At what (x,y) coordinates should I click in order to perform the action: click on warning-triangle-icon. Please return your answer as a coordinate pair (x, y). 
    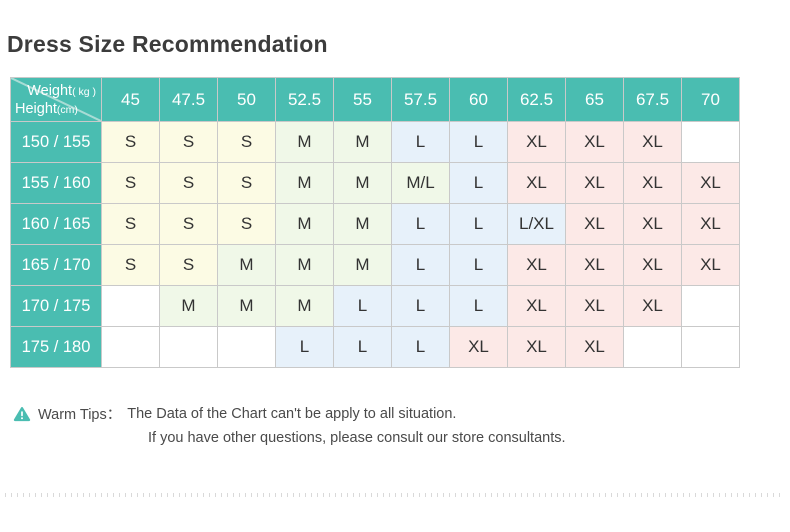
    Looking at the image, I should click on (22, 413).